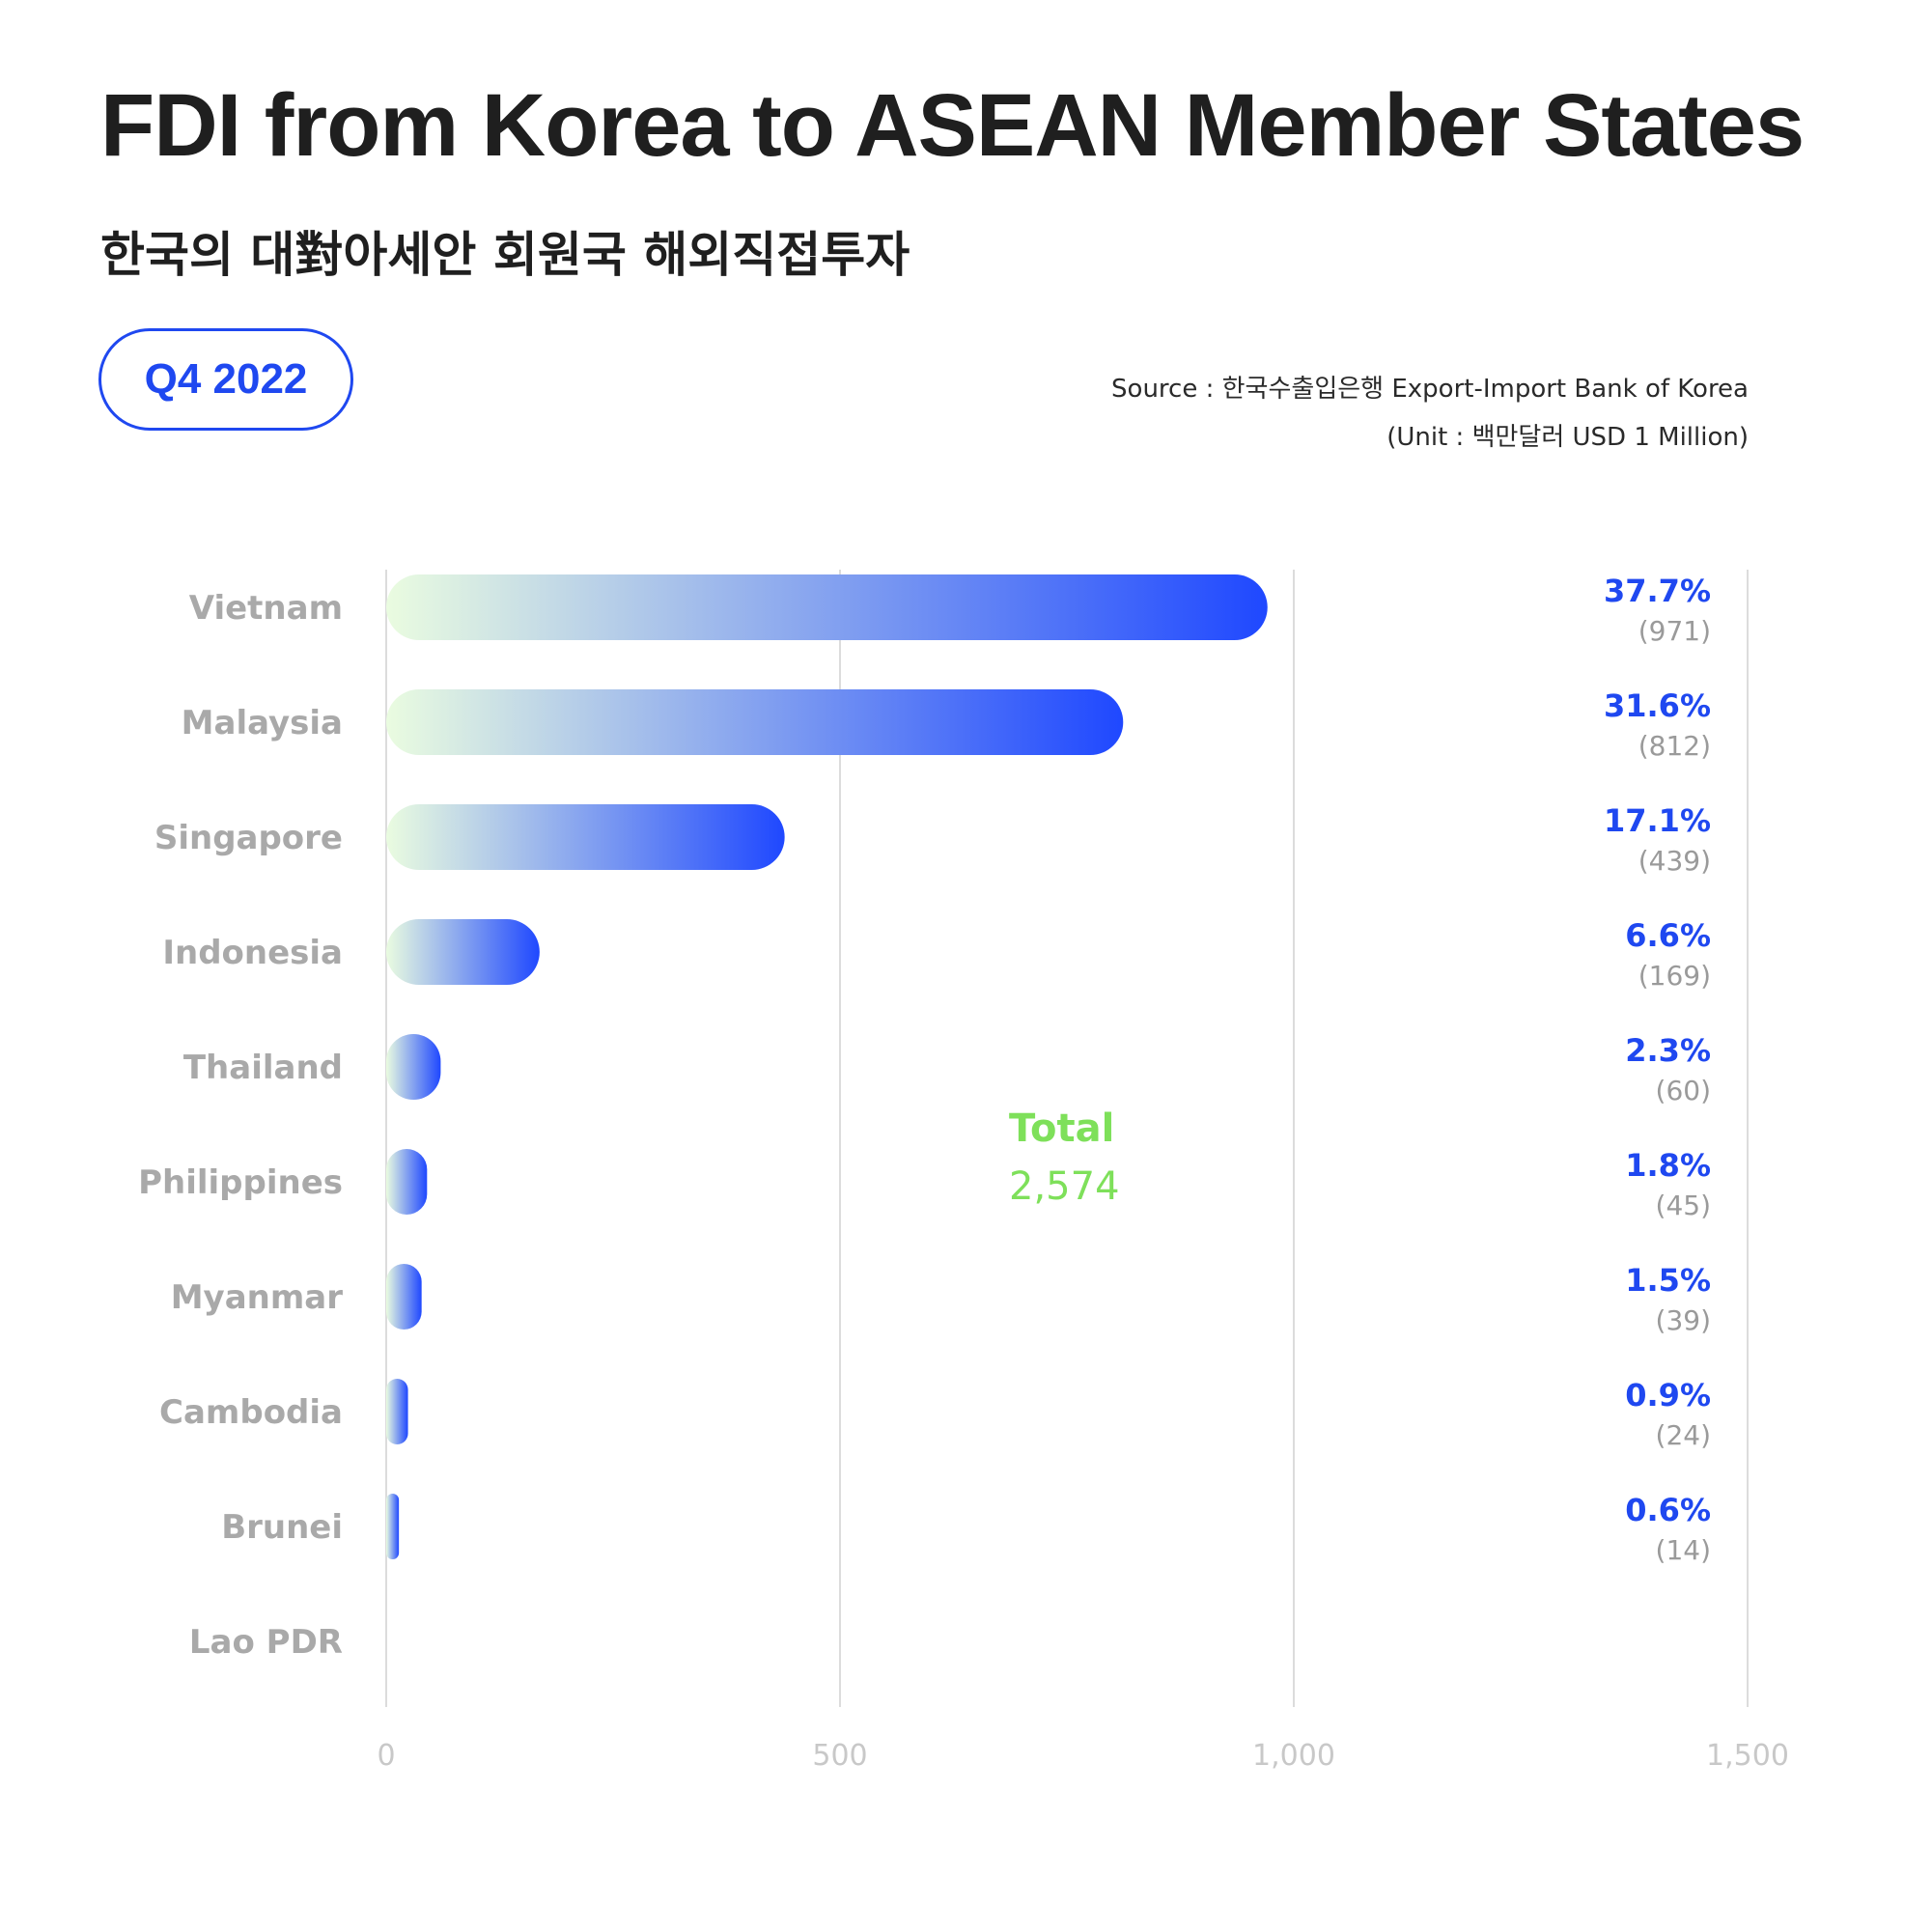  What do you see at coordinates (251, 1413) in the screenshot?
I see `category-label: Cambodia` at bounding box center [251, 1413].